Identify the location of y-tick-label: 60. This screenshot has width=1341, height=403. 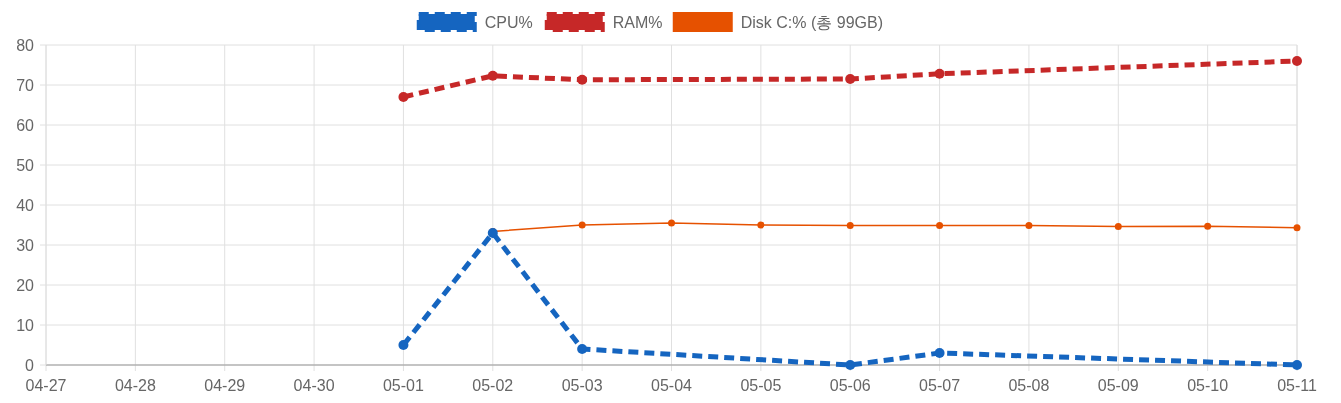
(25, 125).